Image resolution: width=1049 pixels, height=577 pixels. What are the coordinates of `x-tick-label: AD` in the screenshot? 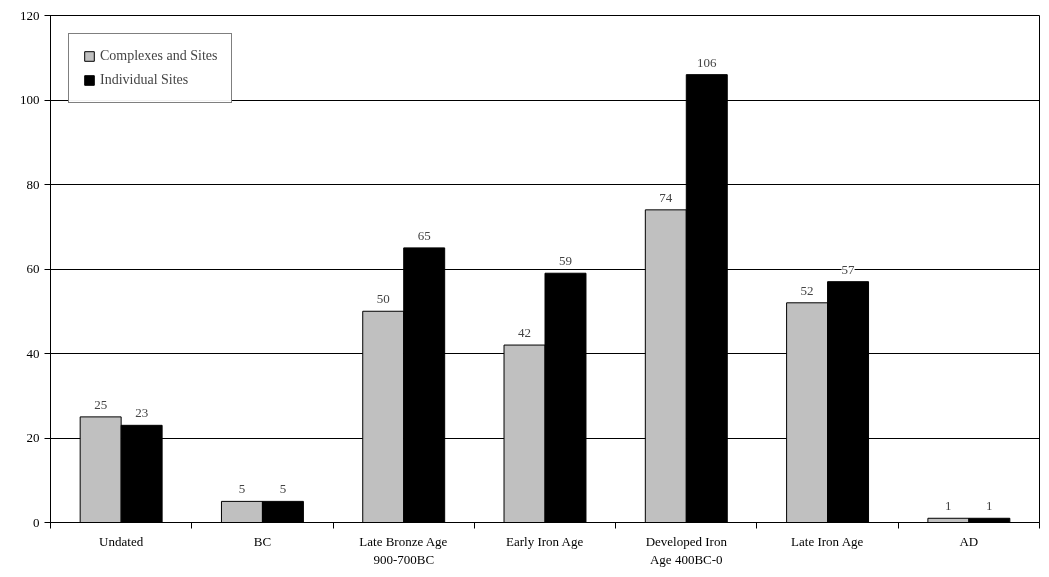 It's located at (969, 541).